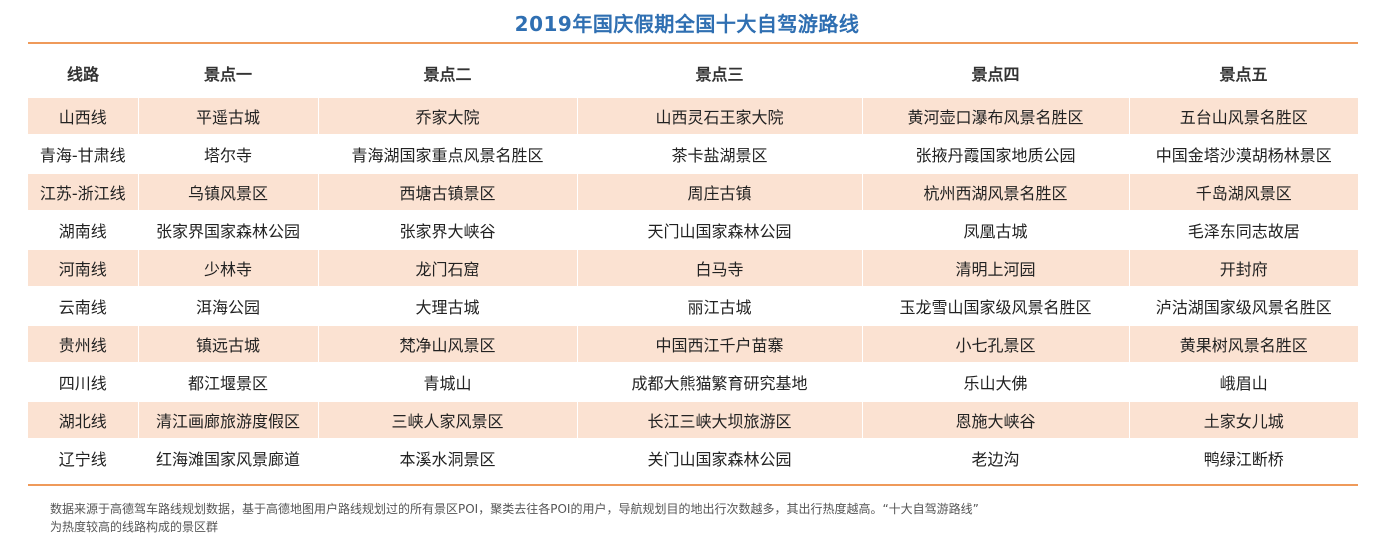  Describe the element at coordinates (1243, 268) in the screenshot. I see `spot-cell: 开封府` at that location.